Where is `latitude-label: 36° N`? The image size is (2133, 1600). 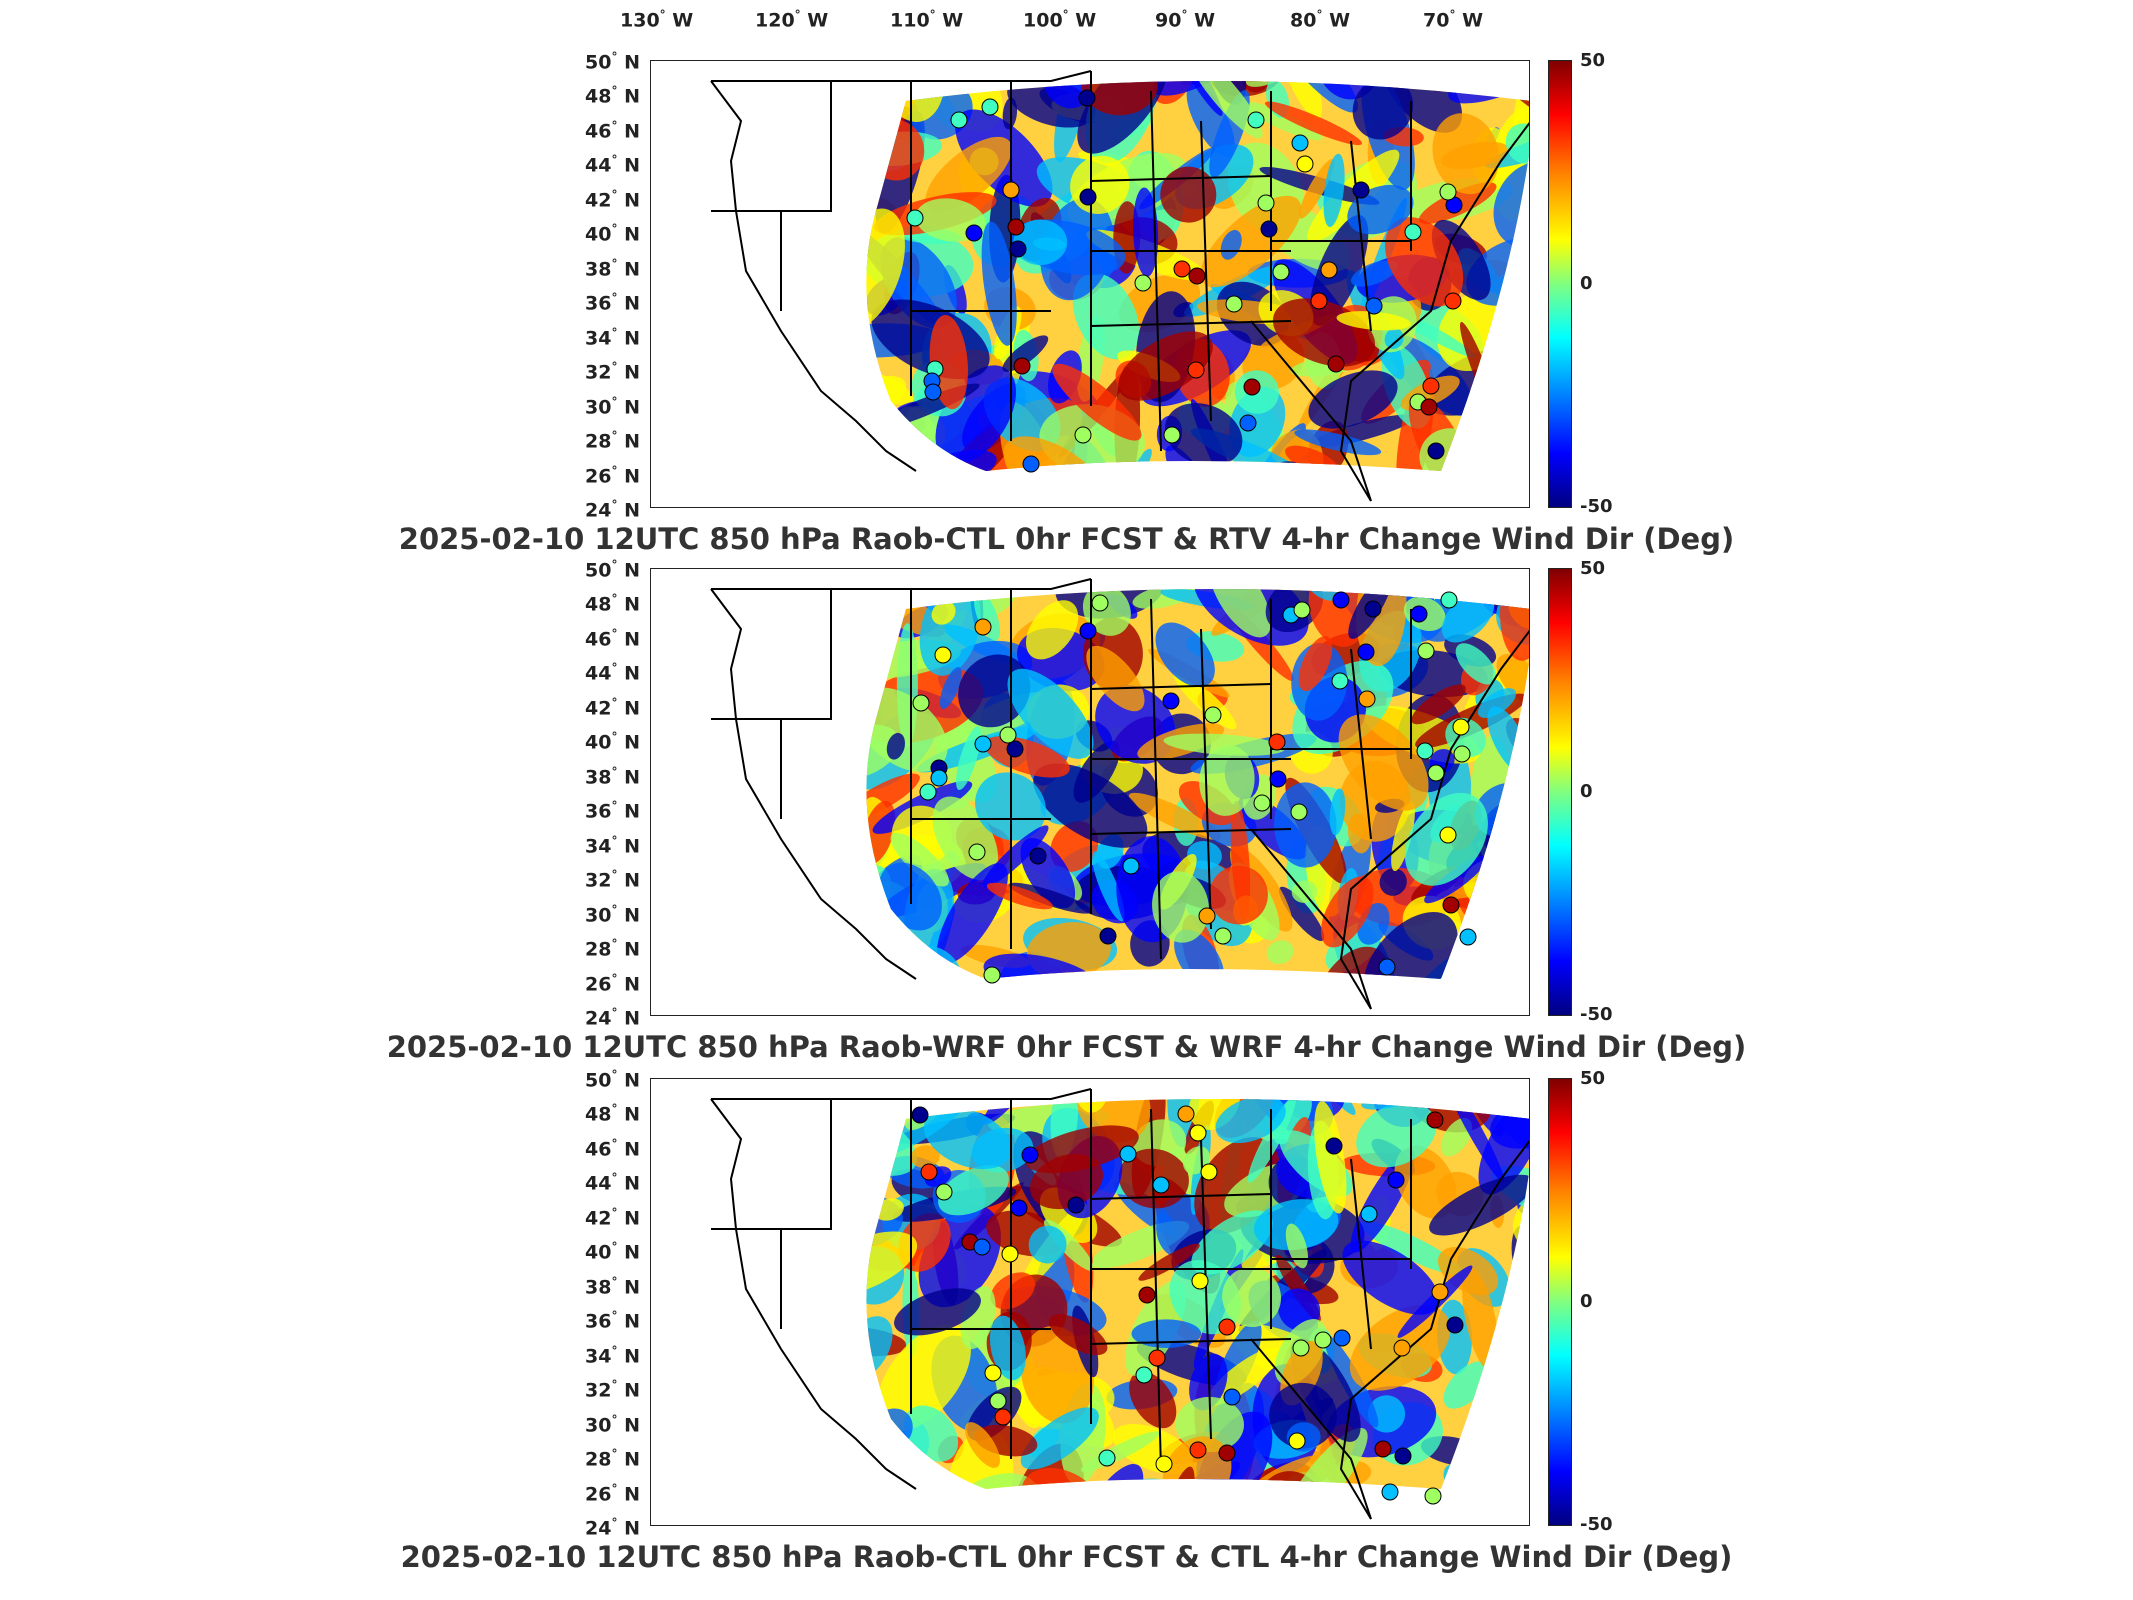
latitude-label: 36° N is located at coordinates (612, 811).